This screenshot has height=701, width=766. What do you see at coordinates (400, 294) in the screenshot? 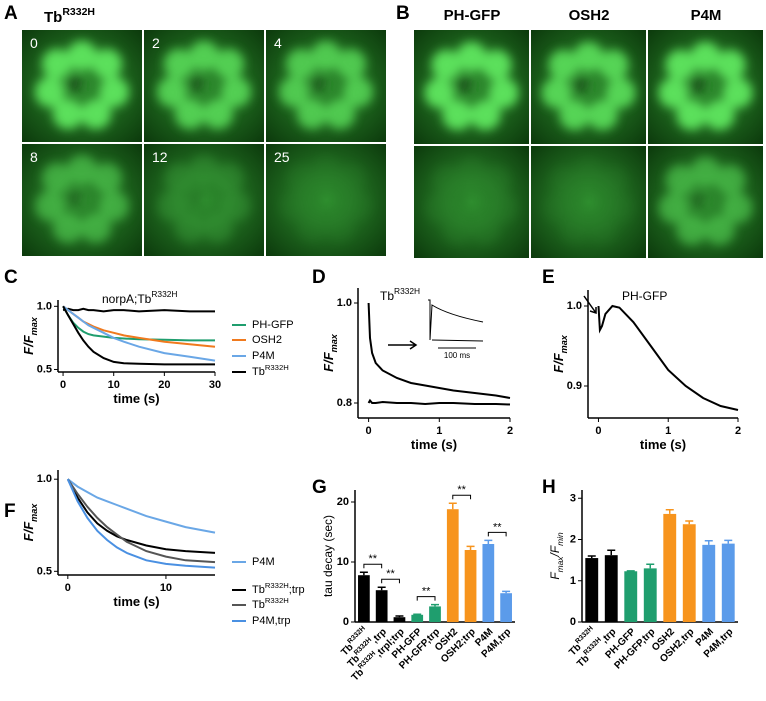
I see `annotation: TbR332H` at bounding box center [400, 294].